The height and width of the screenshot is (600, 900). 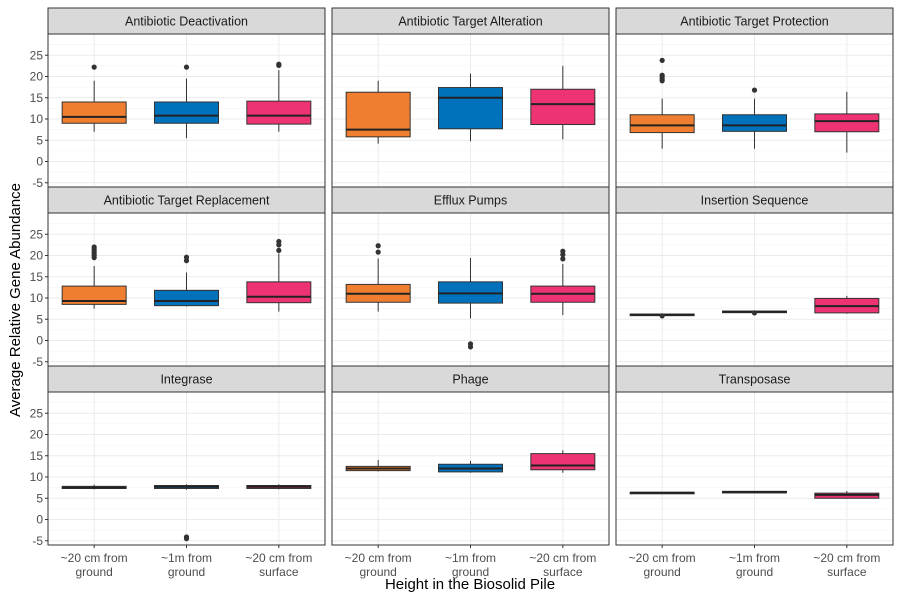 I want to click on facet-title: Transposase, so click(x=755, y=380).